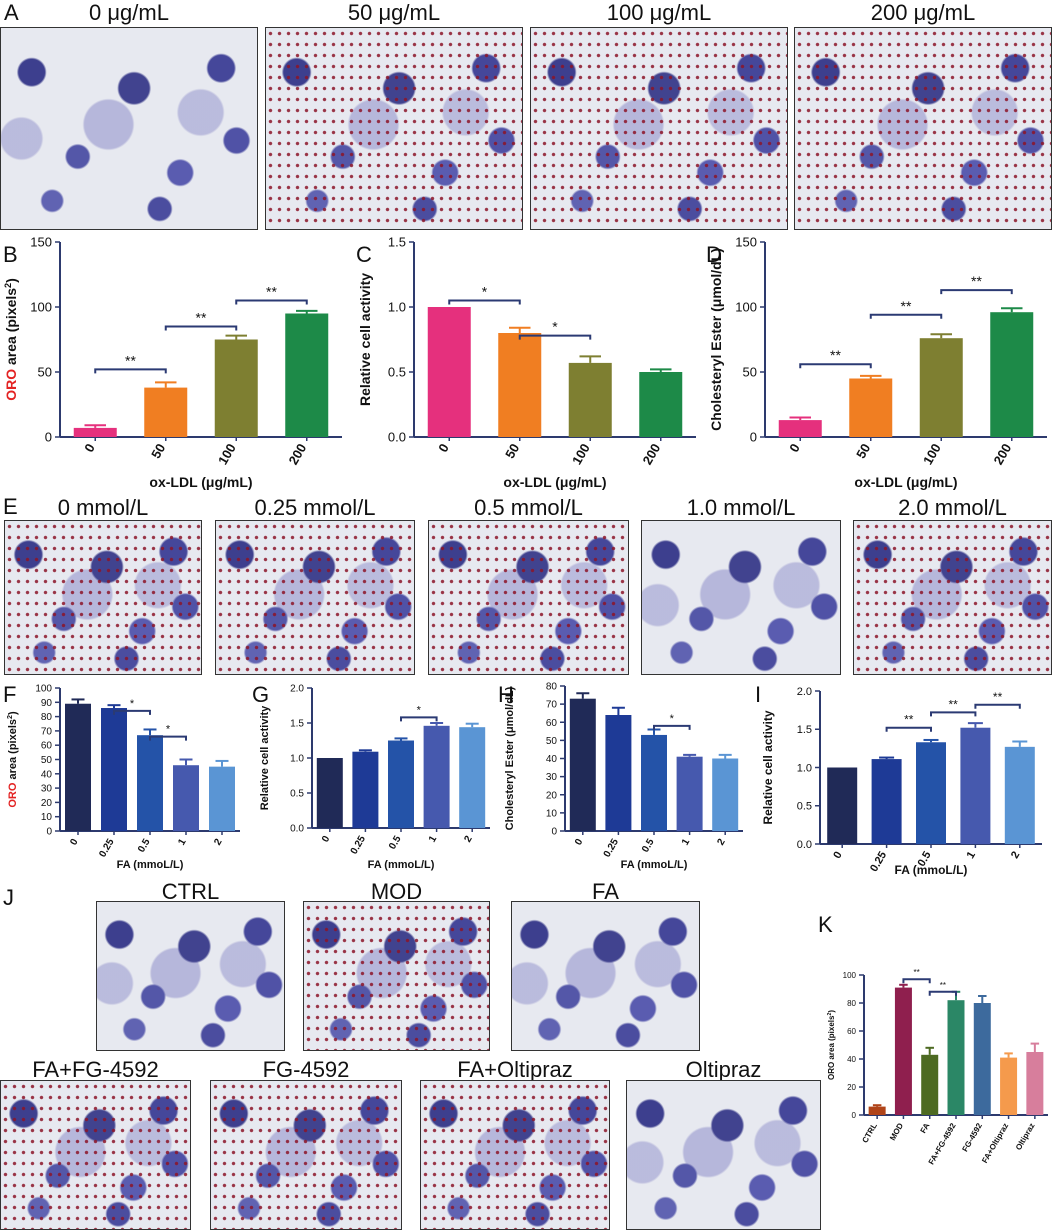 The width and height of the screenshot is (1052, 1231). Describe the element at coordinates (952, 597) in the screenshot. I see `micrograph-e5` at that location.